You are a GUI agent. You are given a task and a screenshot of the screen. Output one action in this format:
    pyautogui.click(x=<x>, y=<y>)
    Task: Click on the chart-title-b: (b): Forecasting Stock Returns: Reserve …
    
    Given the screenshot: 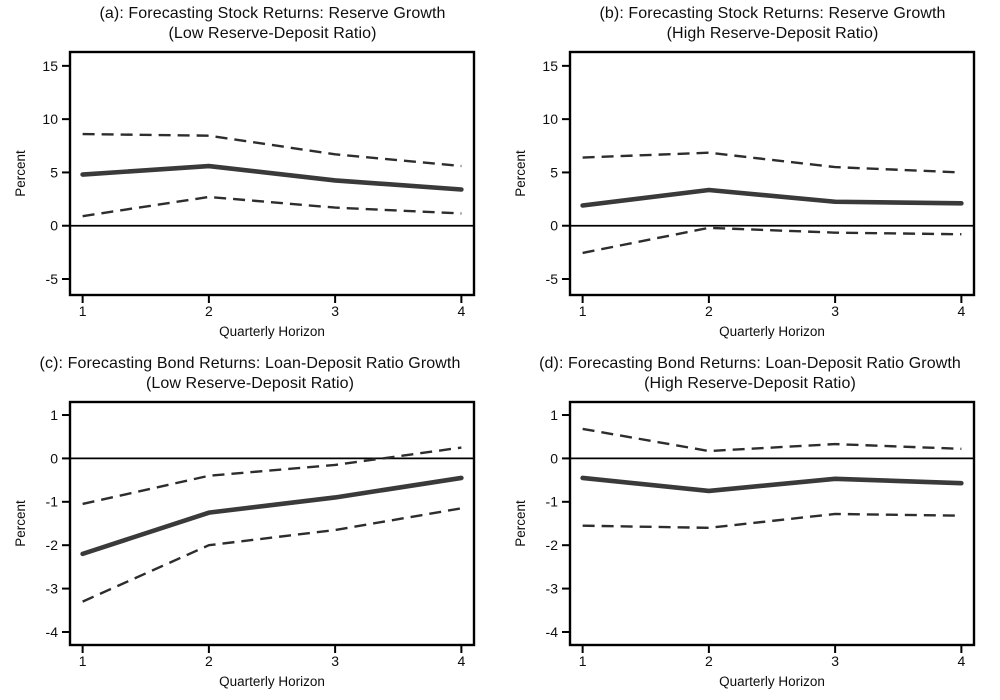 What is the action you would take?
    pyautogui.click(x=772, y=24)
    